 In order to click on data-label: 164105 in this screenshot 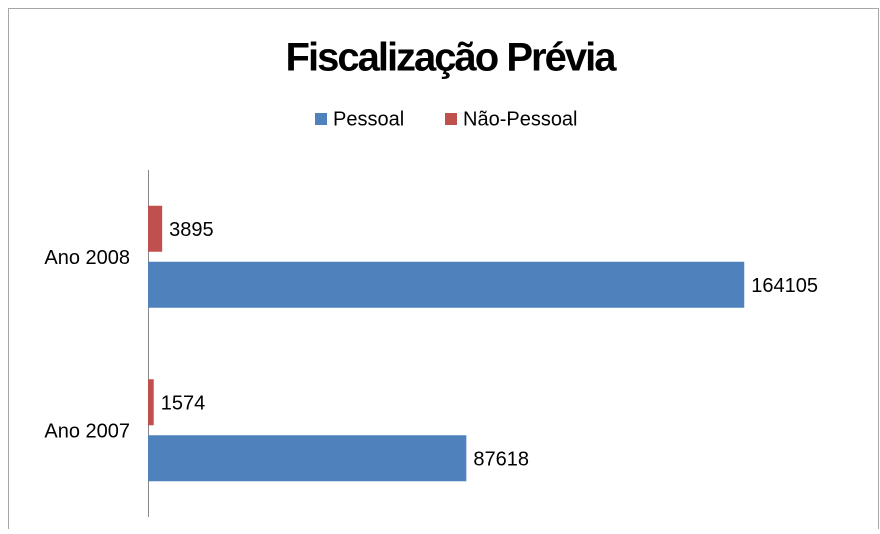, I will do `click(784, 286)`.